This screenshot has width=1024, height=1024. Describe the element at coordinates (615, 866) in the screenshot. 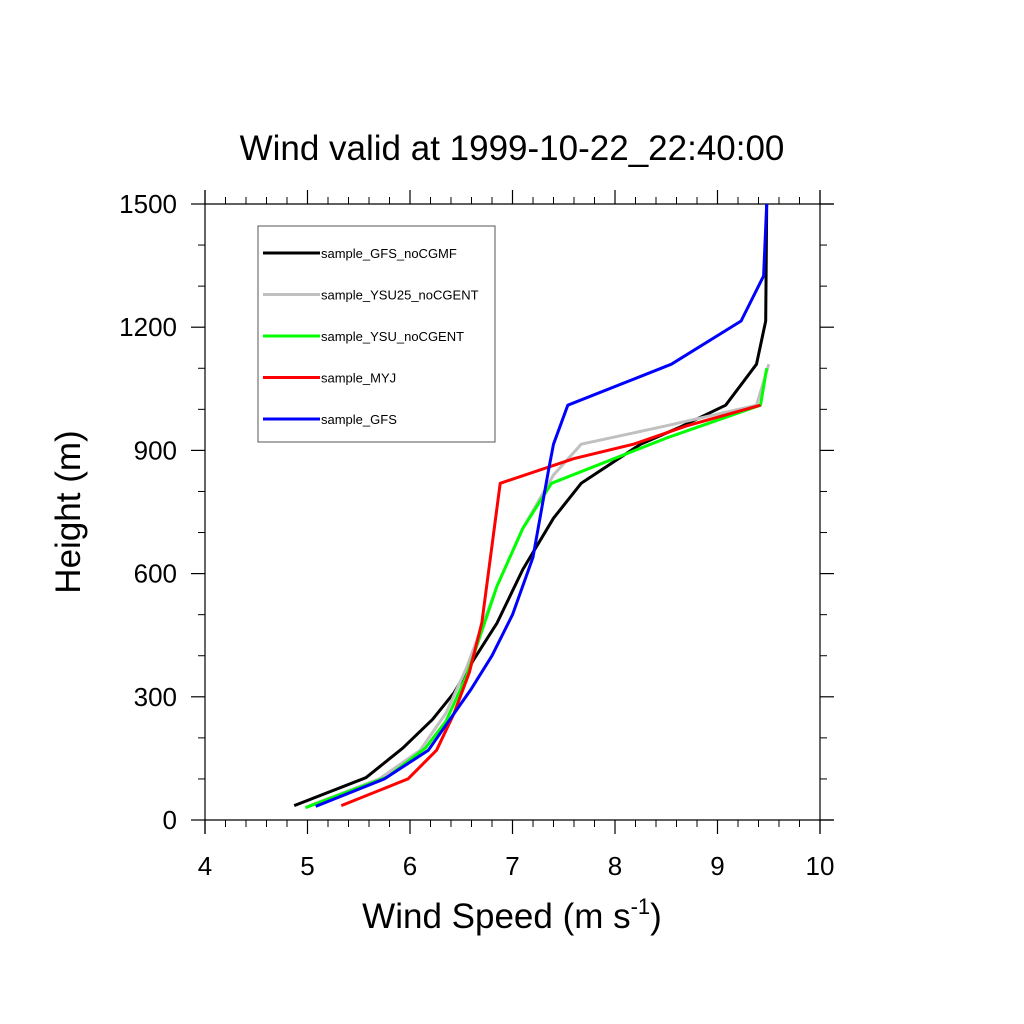

I see `x-tick-label: 8` at that location.